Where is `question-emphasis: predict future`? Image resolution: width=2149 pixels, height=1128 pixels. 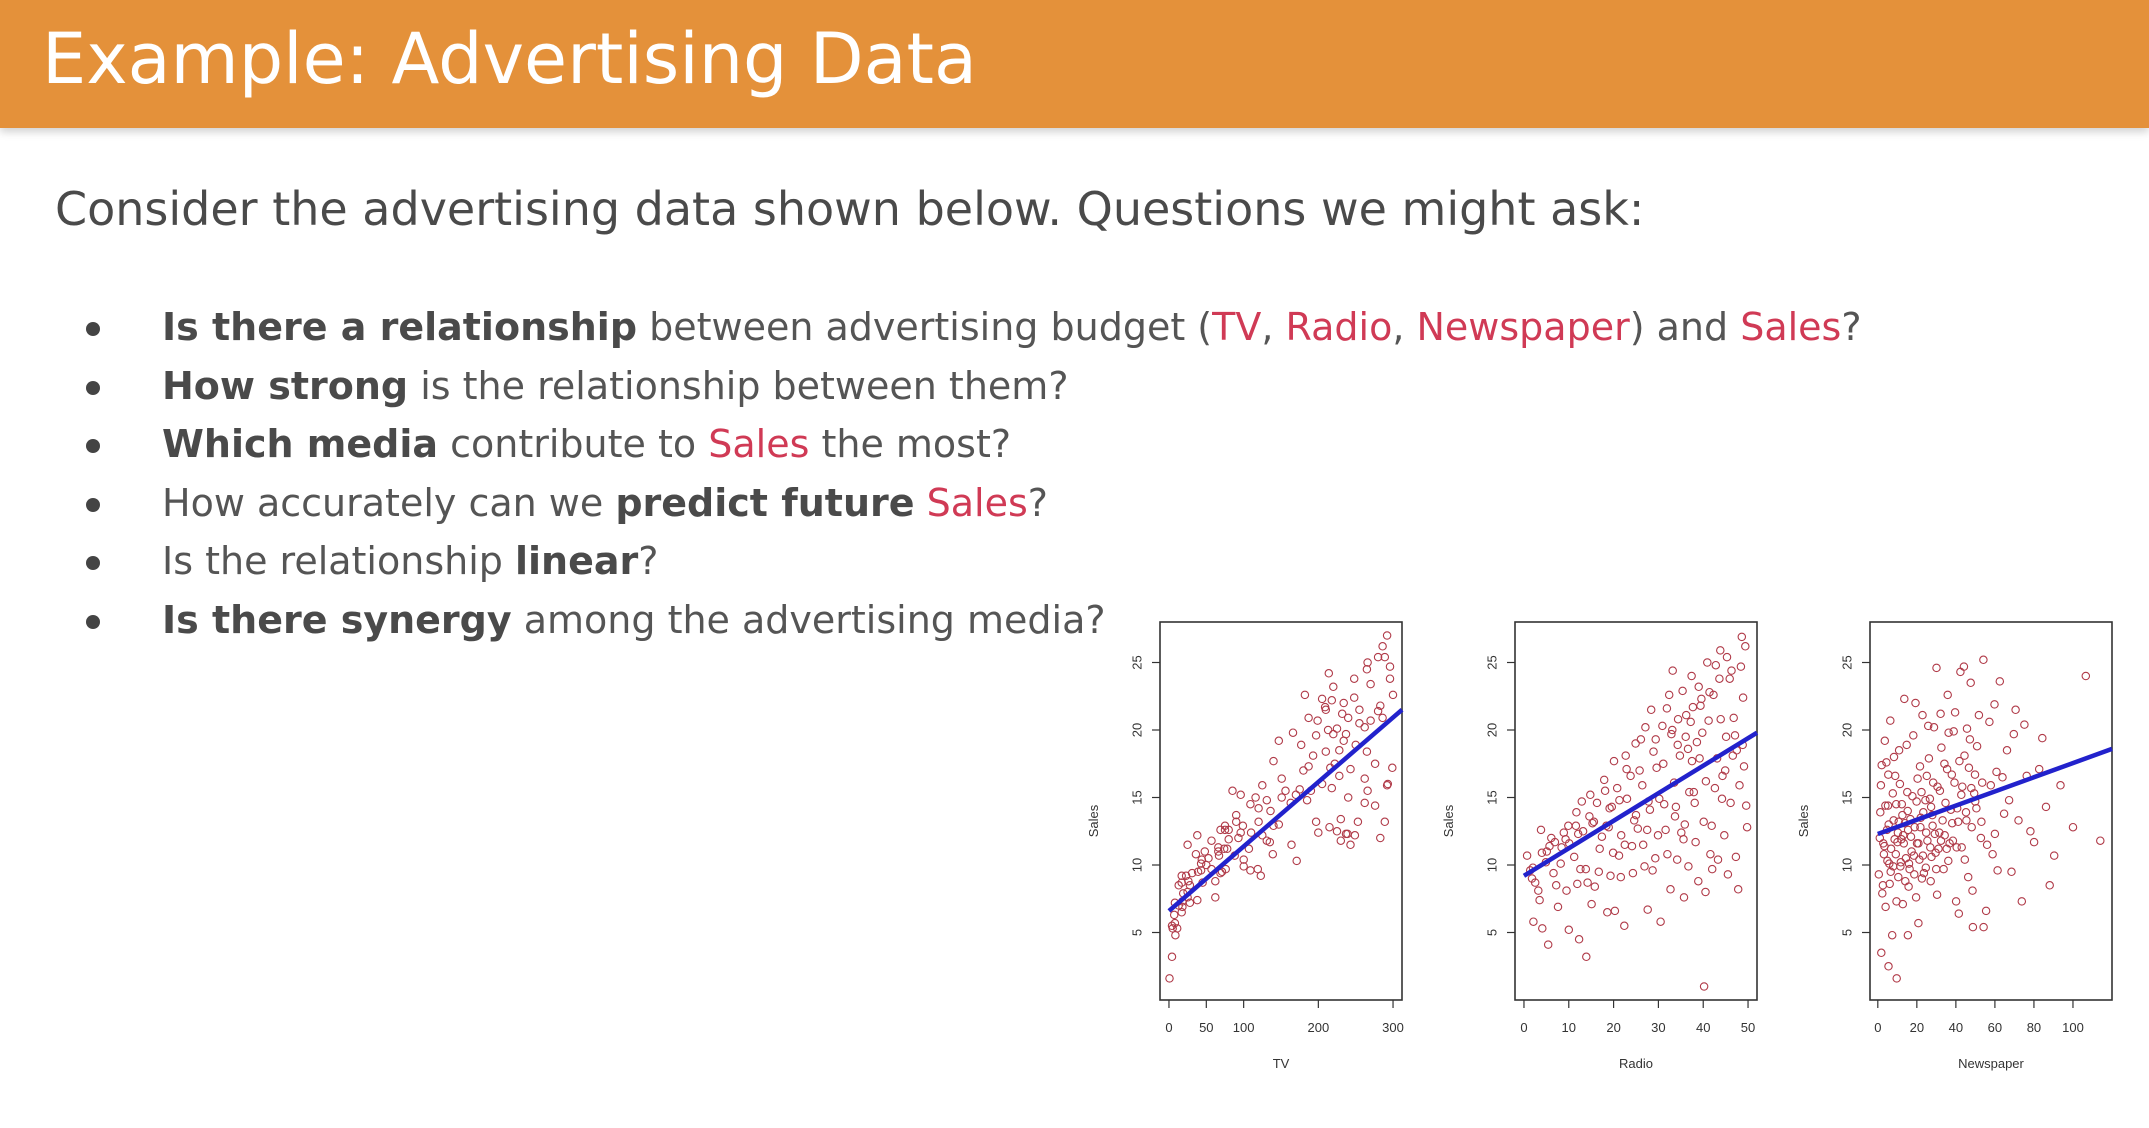
question-emphasis: predict future is located at coordinates (765, 502).